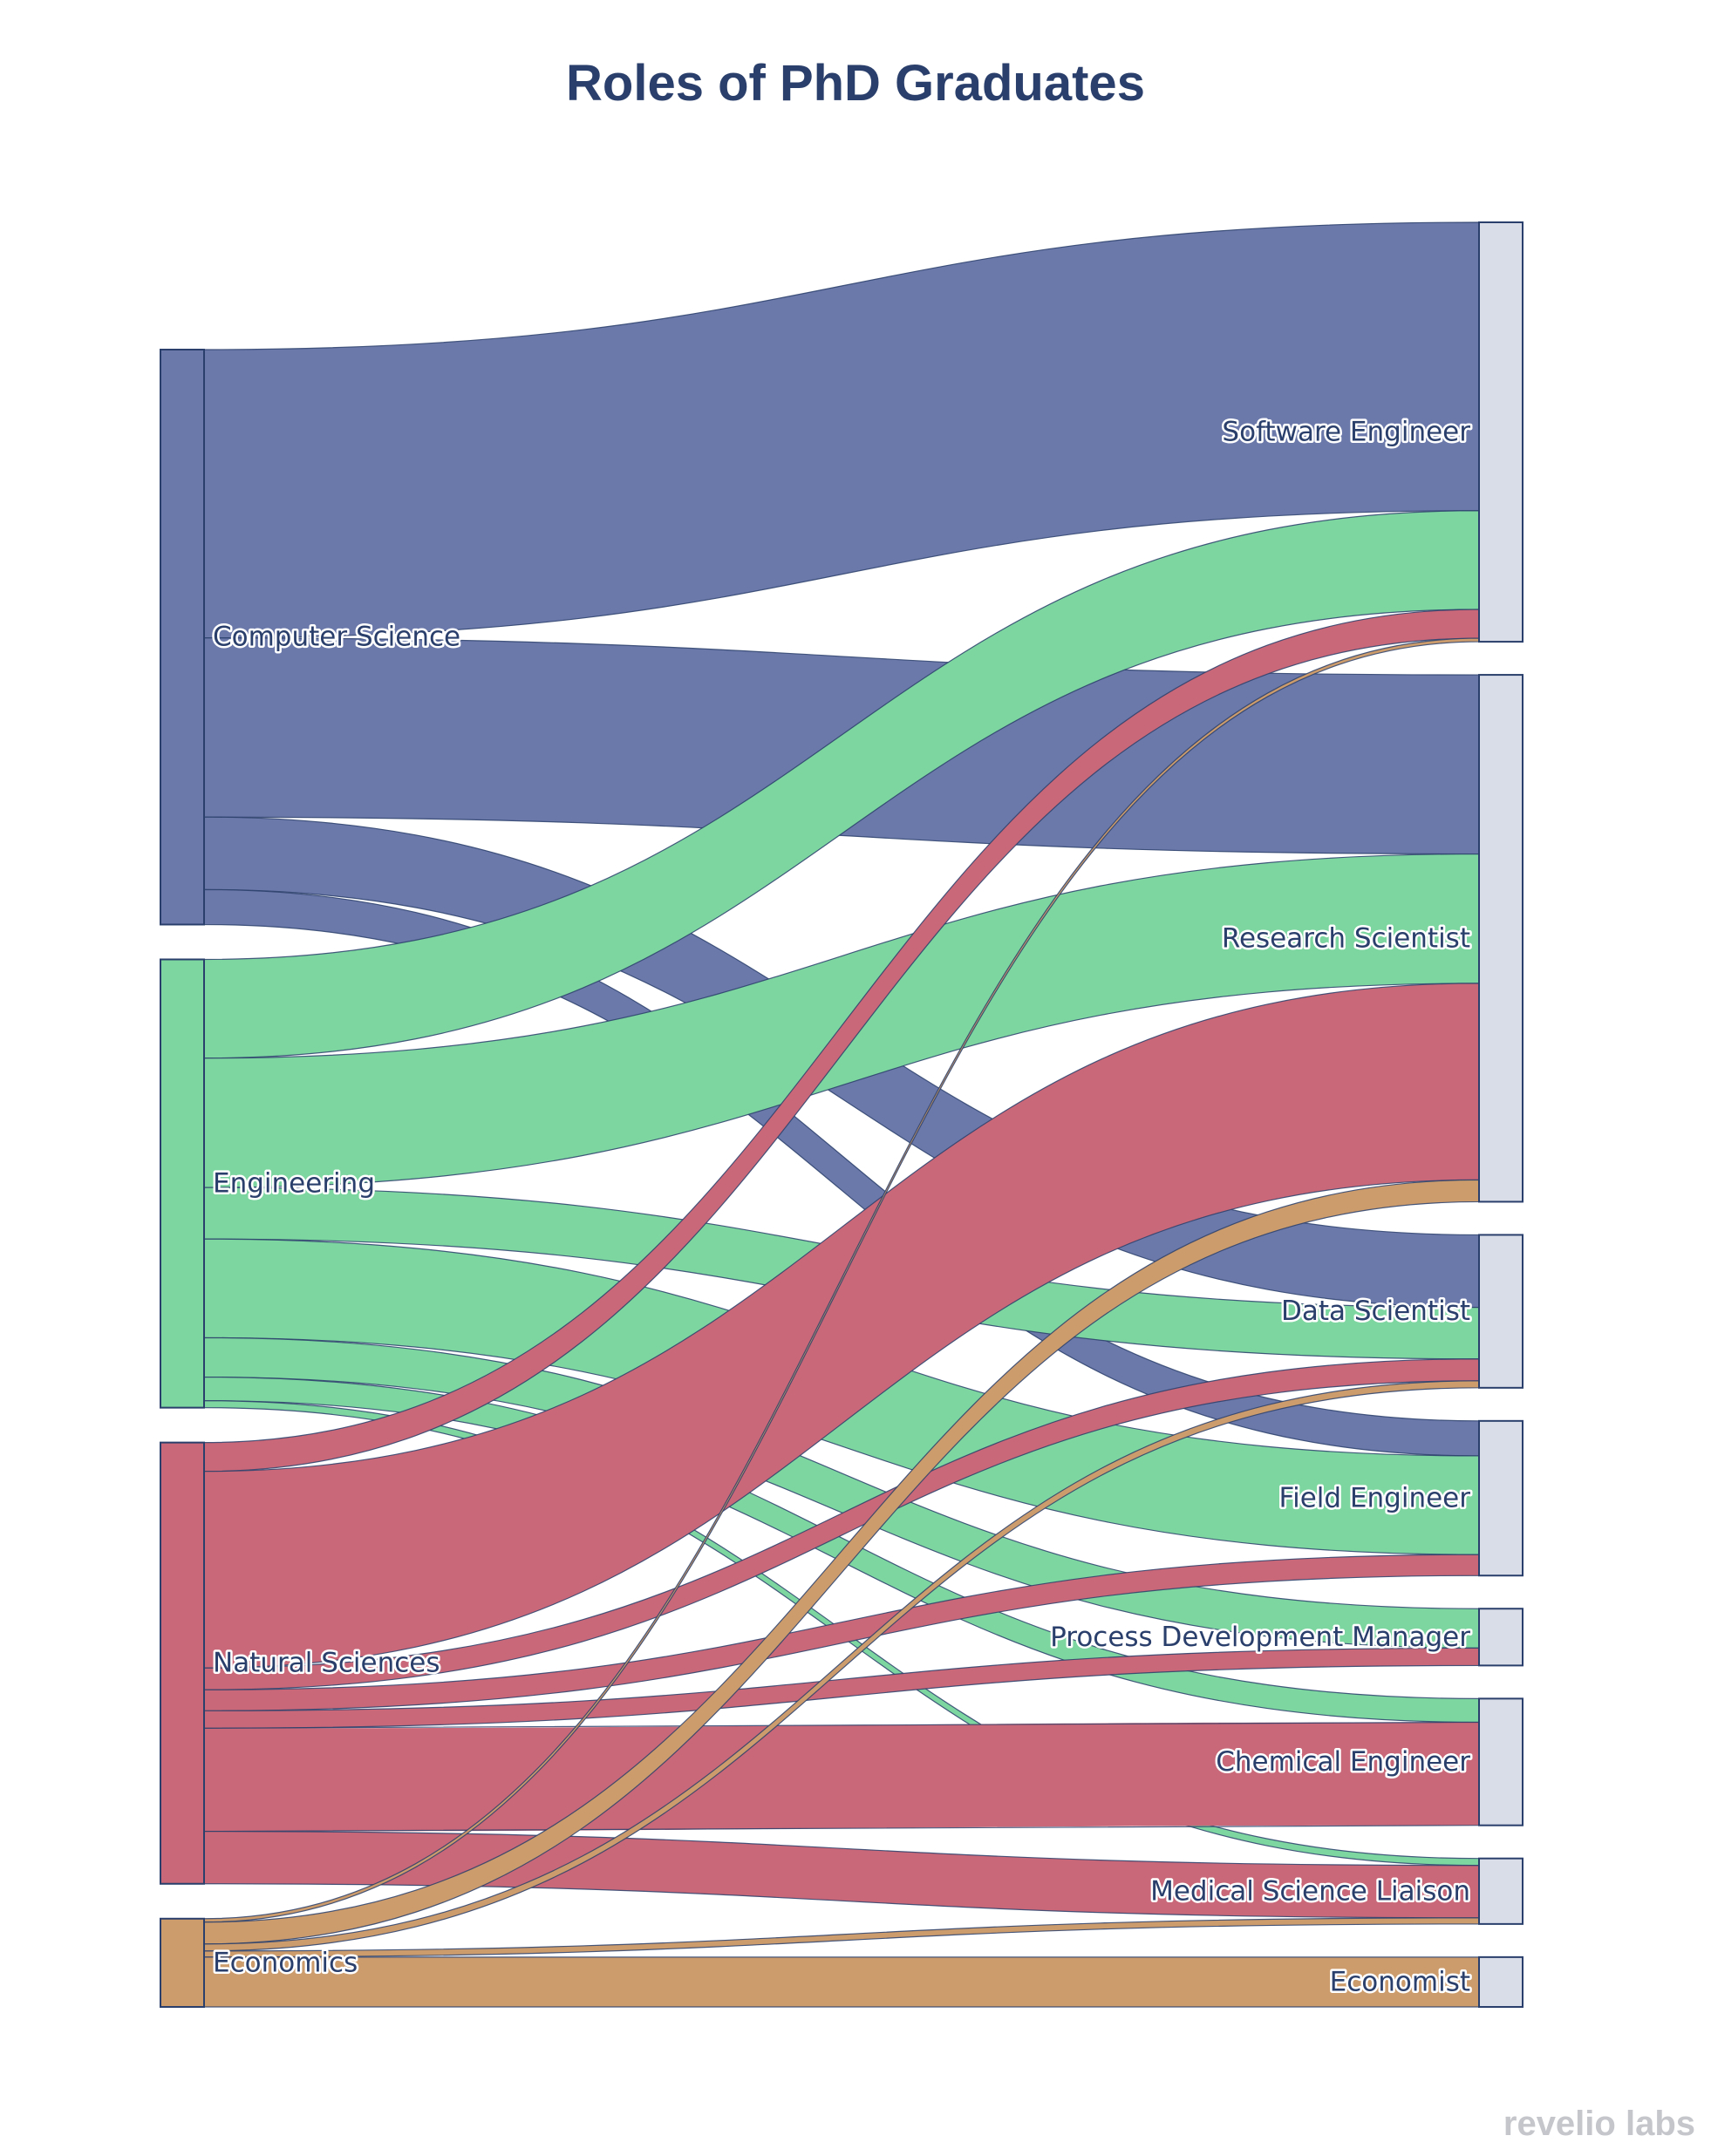 Image resolution: width=1711 pixels, height=2156 pixels. What do you see at coordinates (326, 1663) in the screenshot?
I see `node-label-natural-sciences: Natural Sciences` at bounding box center [326, 1663].